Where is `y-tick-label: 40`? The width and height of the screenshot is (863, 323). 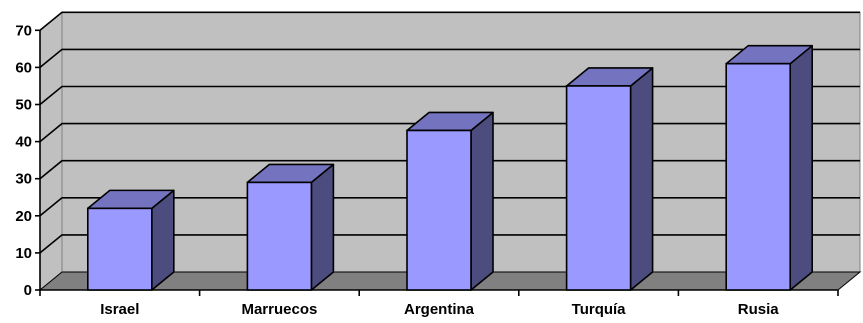
y-tick-label: 40 is located at coordinates (23, 142).